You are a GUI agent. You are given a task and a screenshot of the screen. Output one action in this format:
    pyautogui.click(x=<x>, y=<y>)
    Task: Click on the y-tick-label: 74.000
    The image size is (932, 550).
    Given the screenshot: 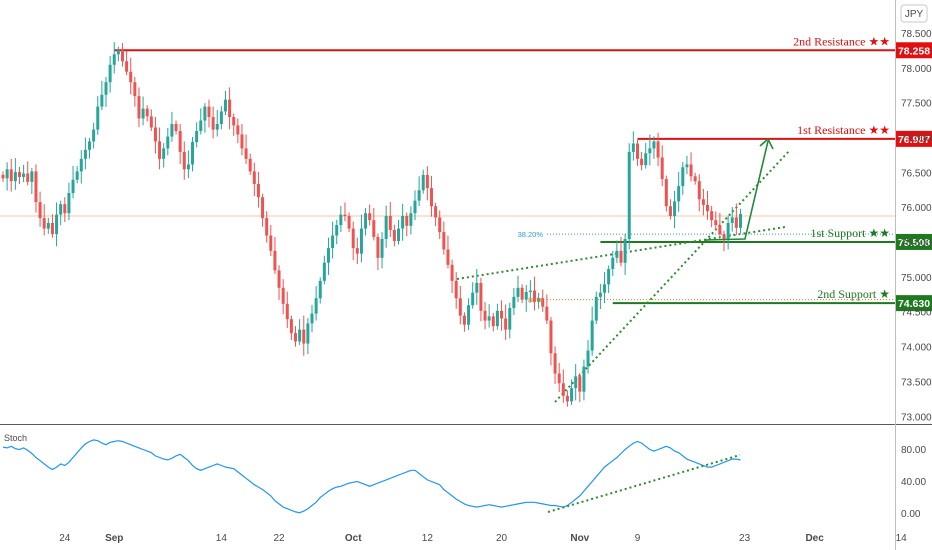 What is the action you would take?
    pyautogui.click(x=916, y=348)
    